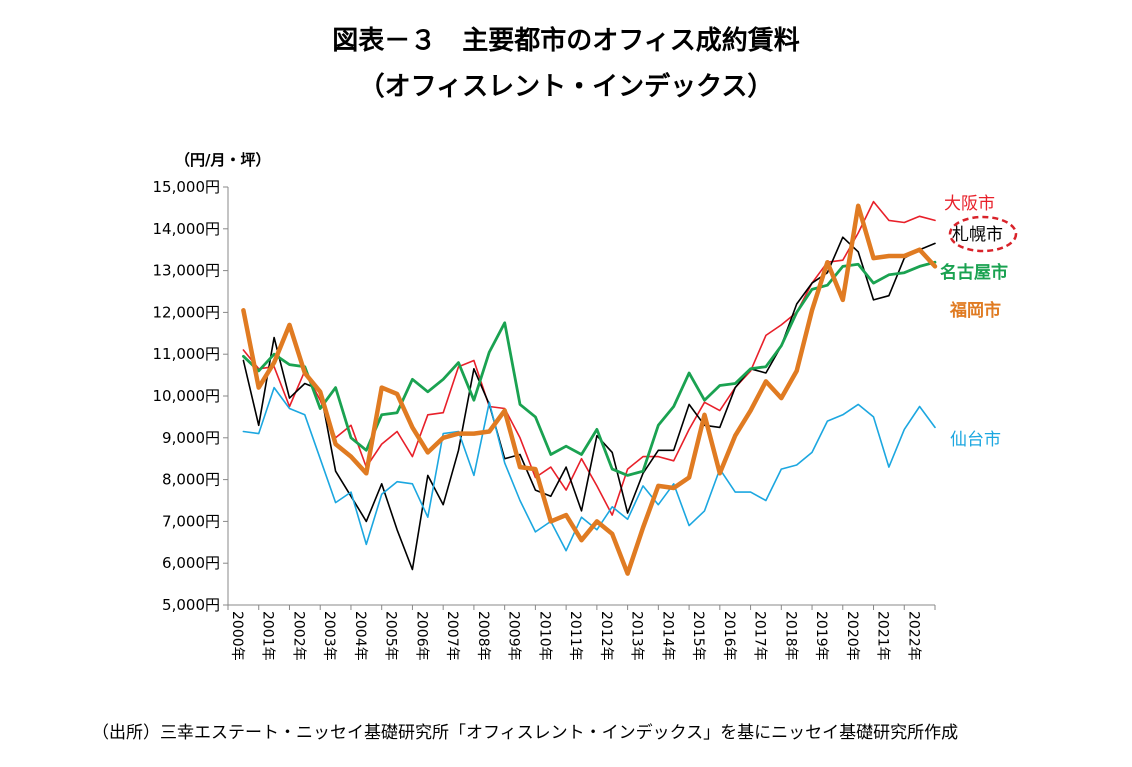 This screenshot has width=1132, height=767. Describe the element at coordinates (790, 636) in the screenshot. I see `x-tick-label: 2018年` at that location.